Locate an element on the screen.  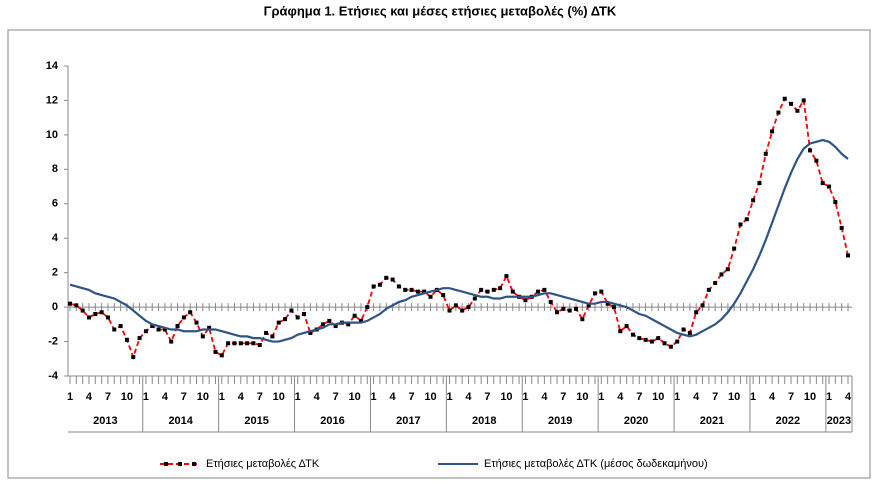
year-label: 2015 is located at coordinates (256, 421).